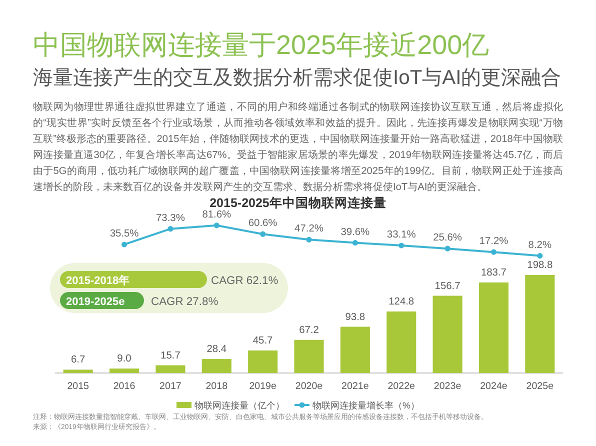  What do you see at coordinates (309, 330) in the screenshot?
I see `data-label: 67.2` at bounding box center [309, 330].